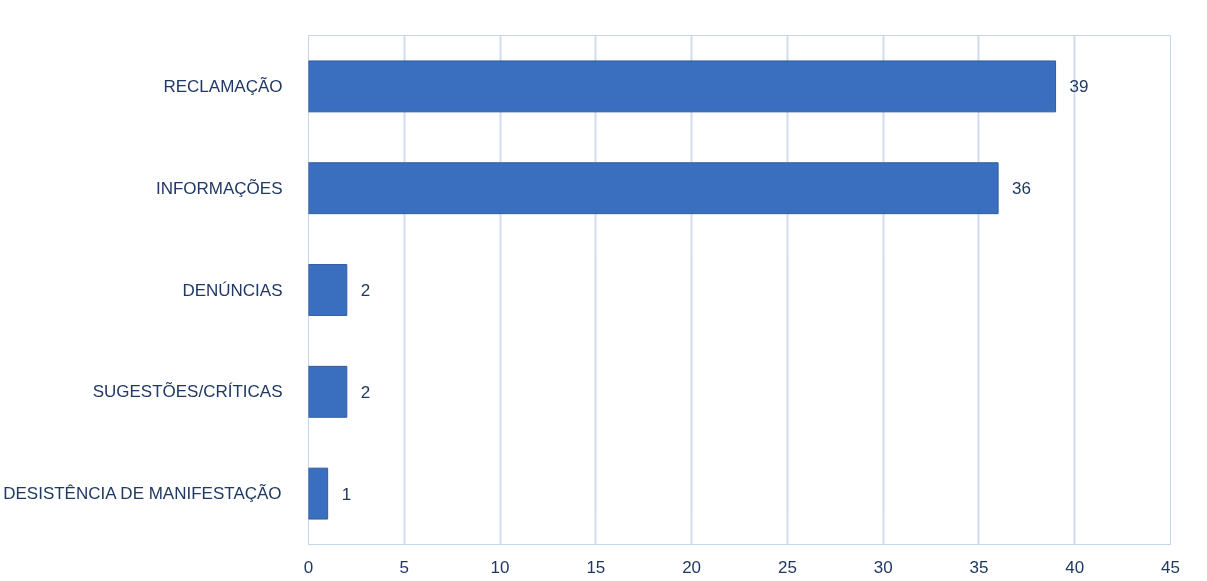  I want to click on x-tick-label: 30, so click(883, 567).